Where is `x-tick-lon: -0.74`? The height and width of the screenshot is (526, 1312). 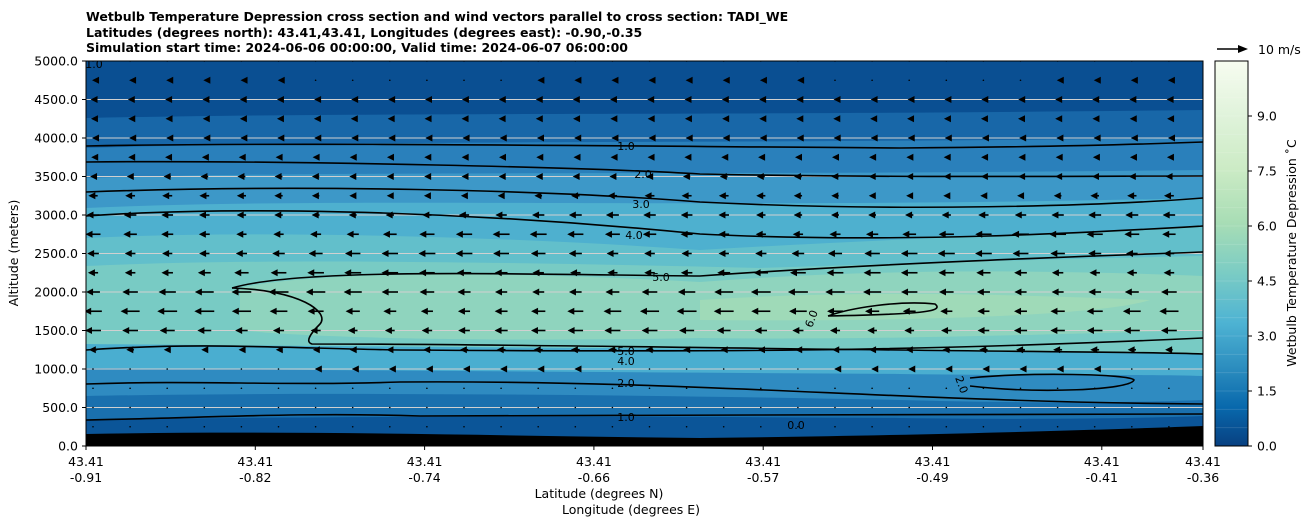
x-tick-lon: -0.74 is located at coordinates (424, 477).